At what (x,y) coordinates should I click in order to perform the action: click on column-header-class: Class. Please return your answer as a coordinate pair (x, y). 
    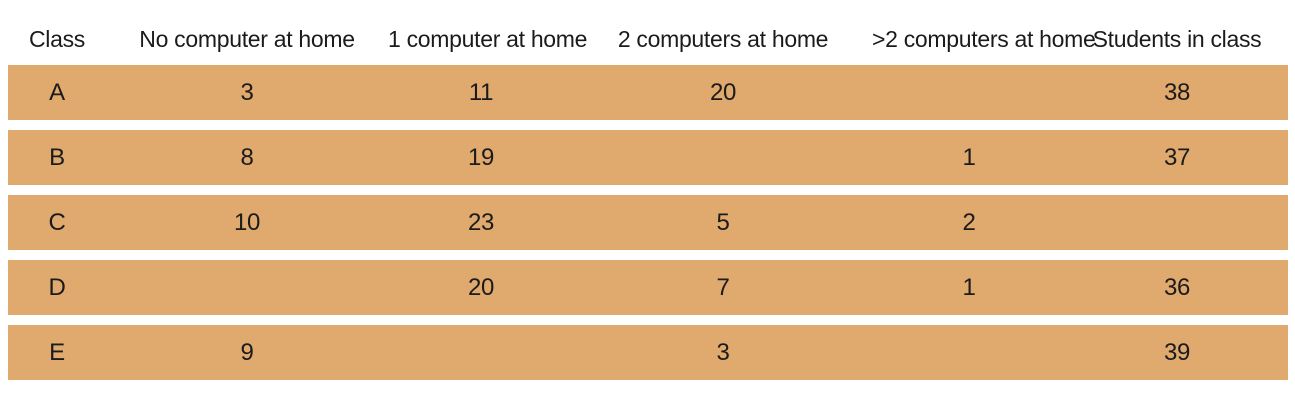
    Looking at the image, I should click on (56, 38).